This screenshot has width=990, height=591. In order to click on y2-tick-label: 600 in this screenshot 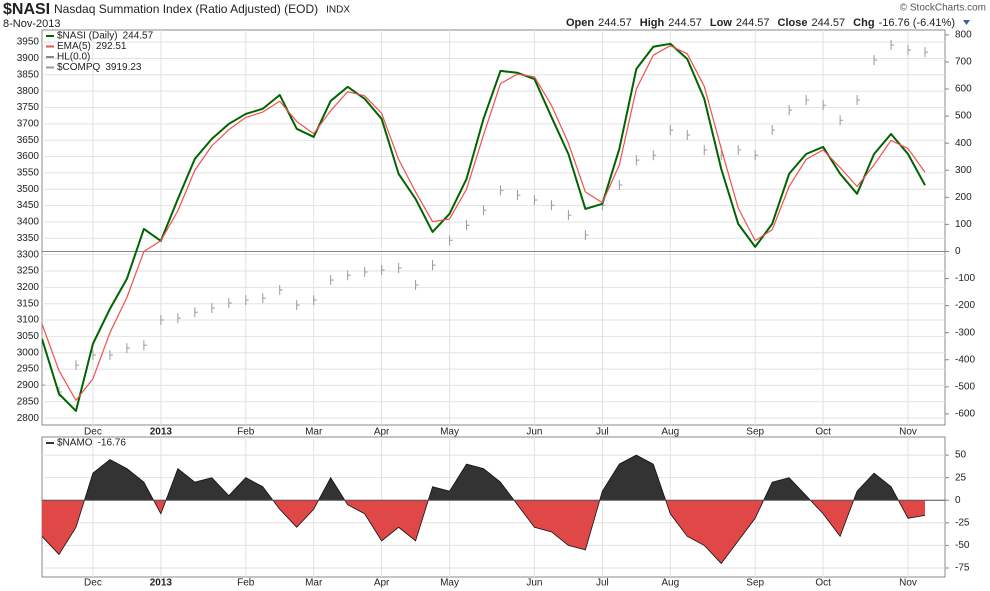, I will do `click(963, 89)`.